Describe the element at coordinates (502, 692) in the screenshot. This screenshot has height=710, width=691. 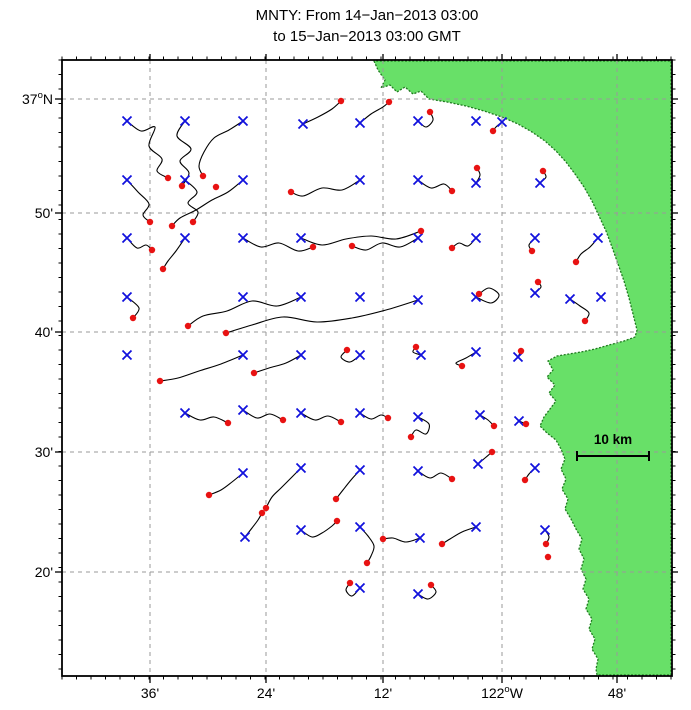
I see `svg-text: 122oW` at that location.